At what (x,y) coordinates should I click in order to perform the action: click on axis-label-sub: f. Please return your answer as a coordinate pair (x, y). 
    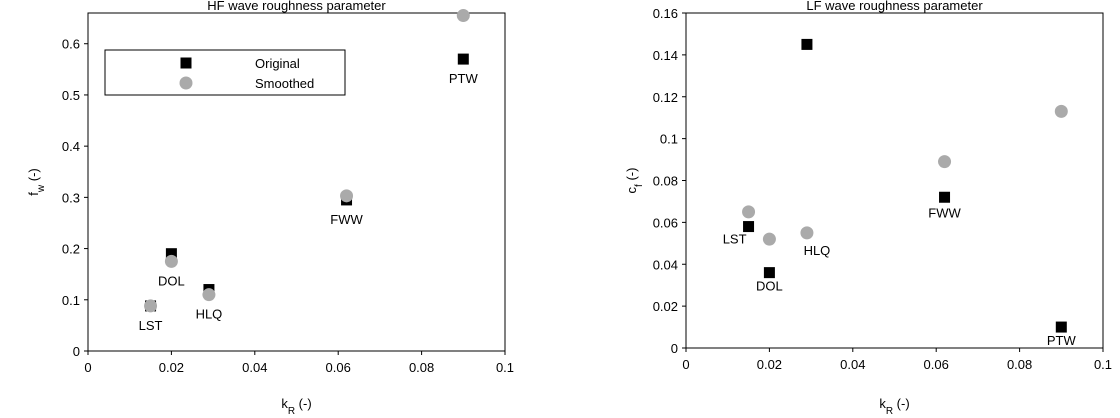
    Looking at the image, I should click on (639, 185).